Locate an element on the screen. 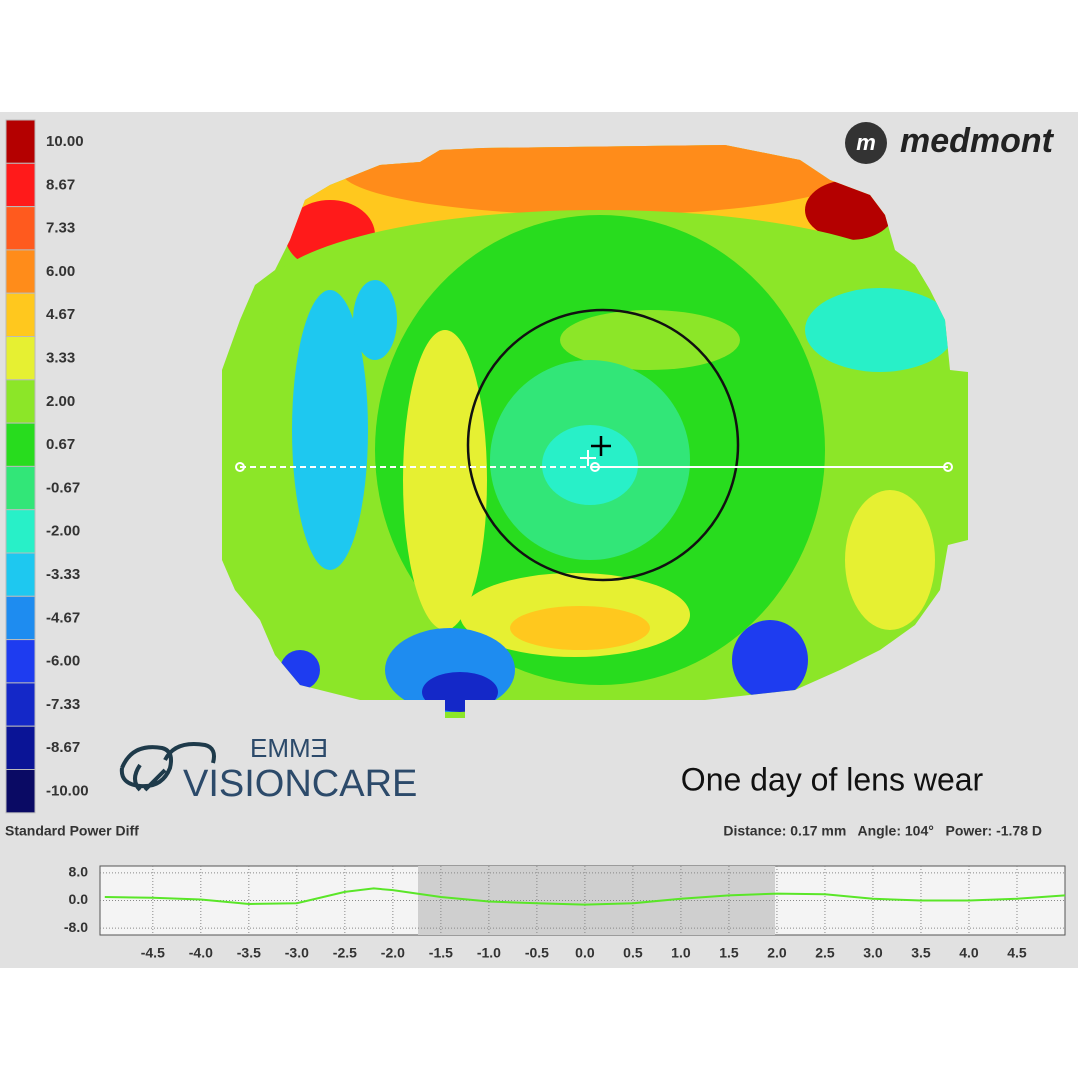 The height and width of the screenshot is (1085, 1080). x-tick-label: -0.5 is located at coordinates (537, 953).